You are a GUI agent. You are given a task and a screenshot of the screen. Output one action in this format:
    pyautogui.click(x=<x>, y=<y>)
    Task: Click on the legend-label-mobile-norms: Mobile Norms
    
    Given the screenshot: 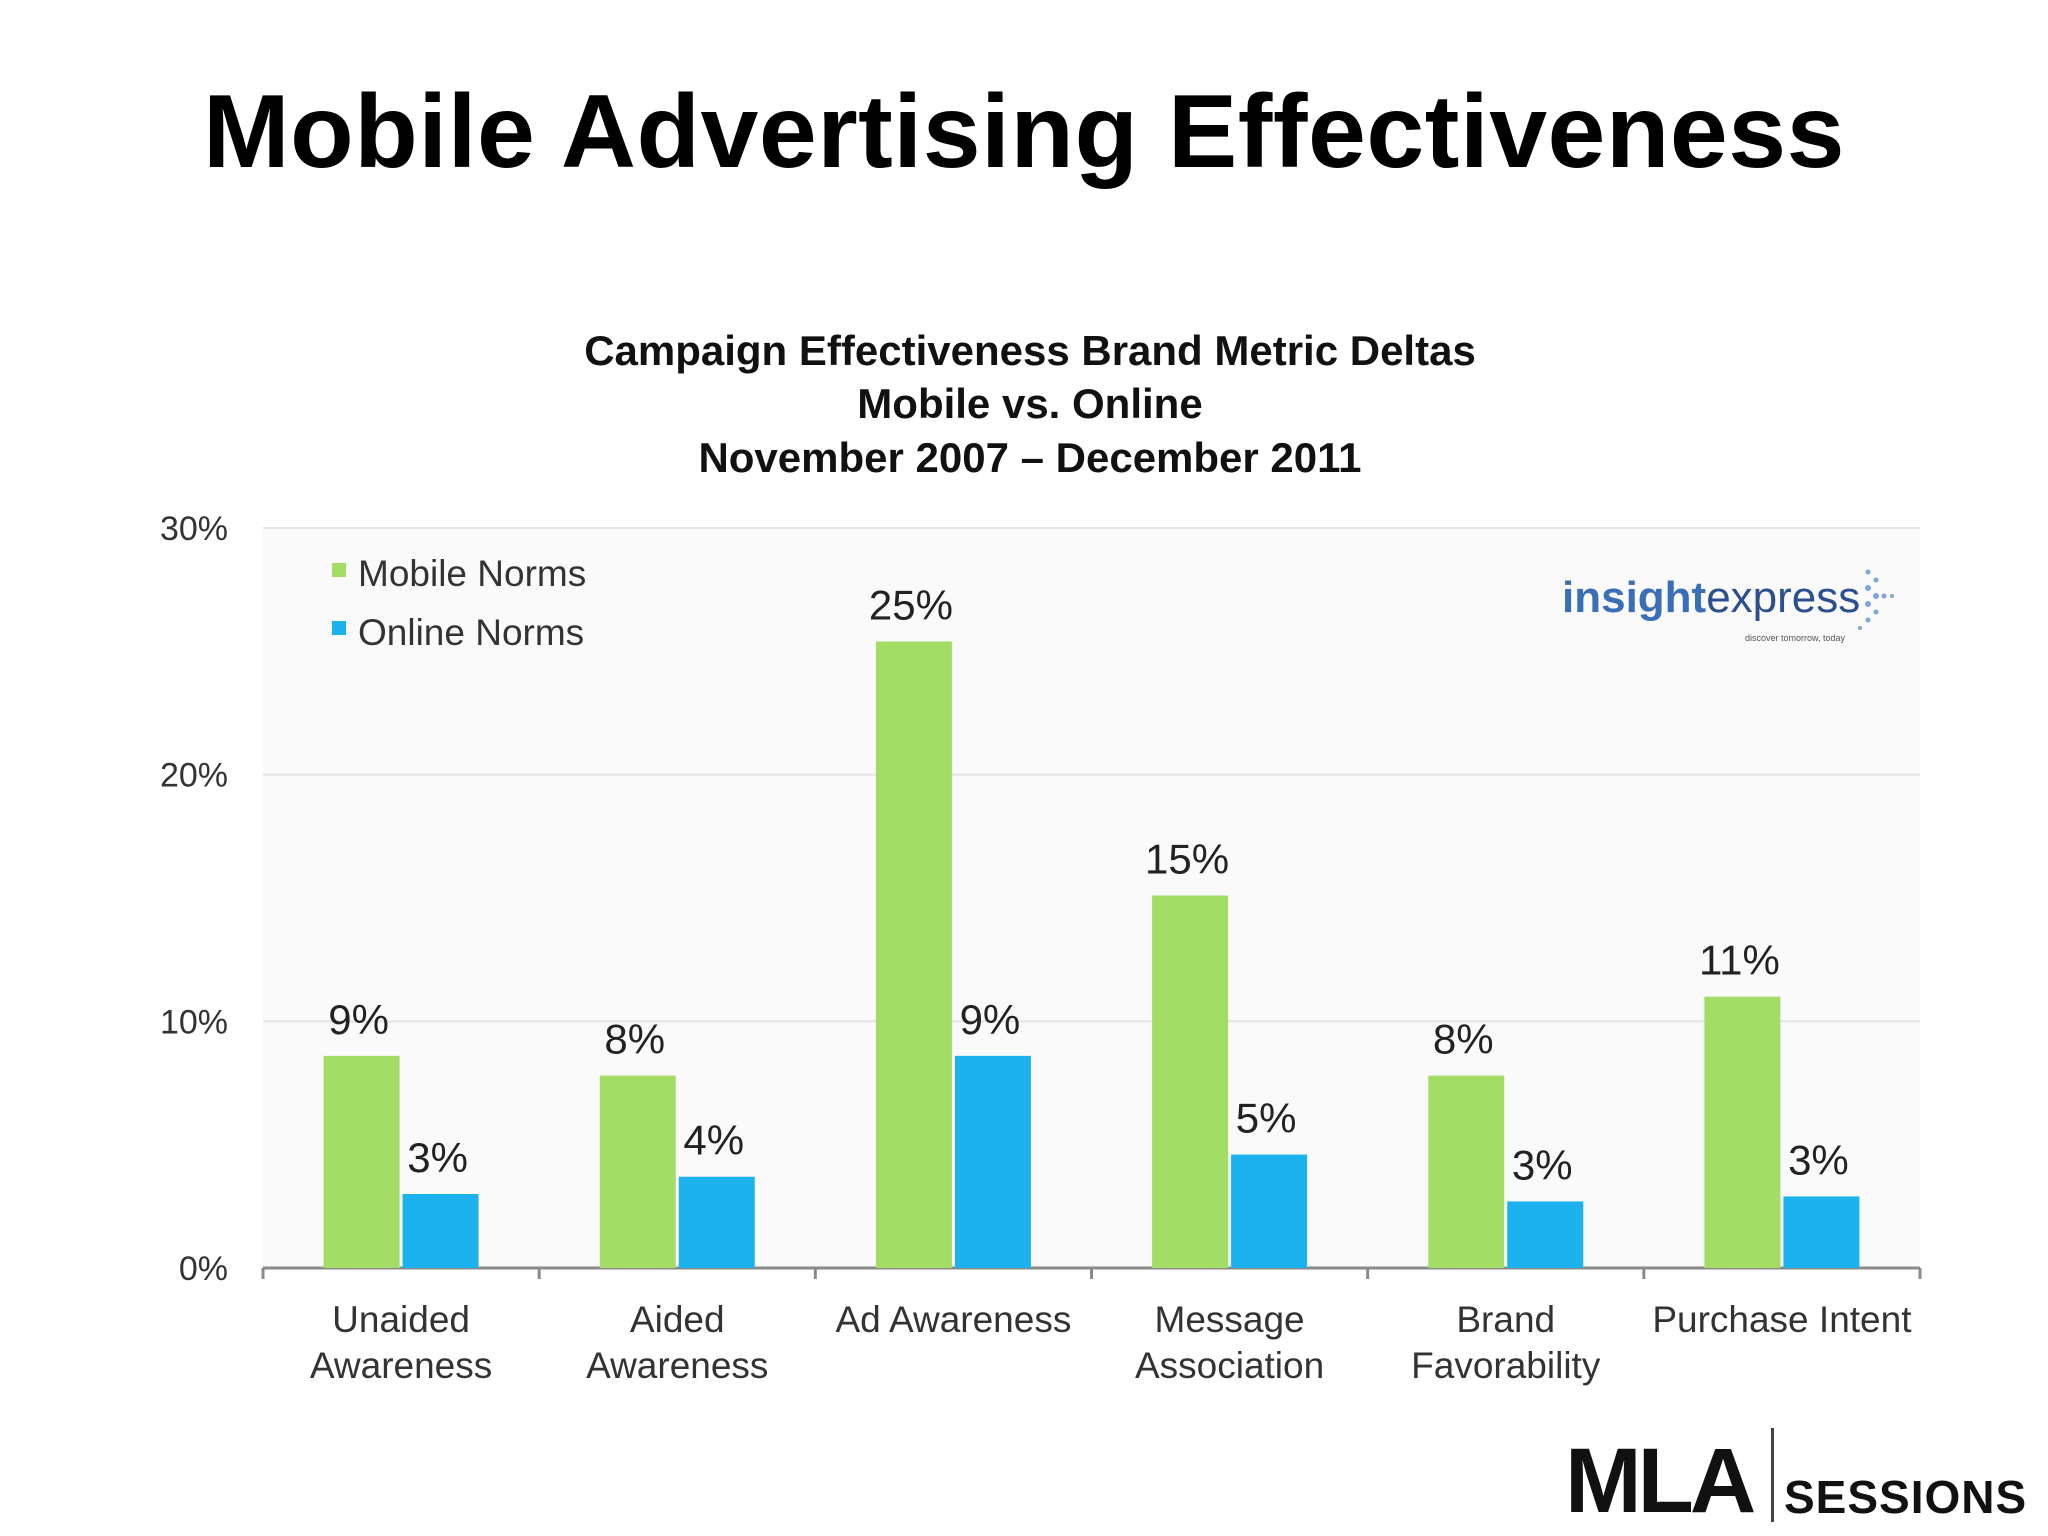 What is the action you would take?
    pyautogui.click(x=472, y=573)
    